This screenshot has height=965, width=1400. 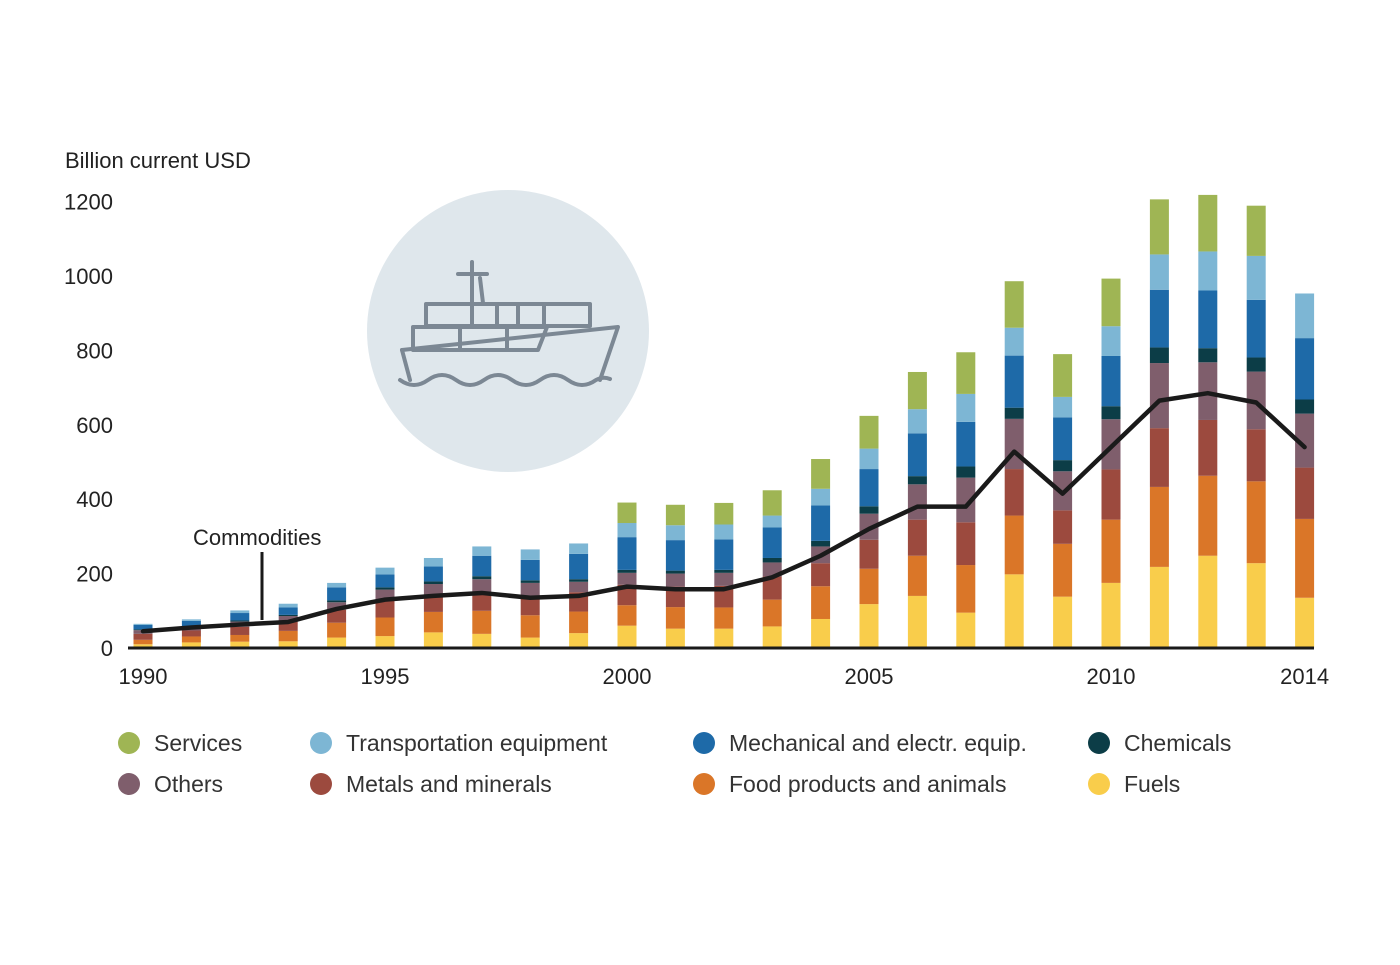 What do you see at coordinates (88, 276) in the screenshot?
I see `y-tick-label: 1000` at bounding box center [88, 276].